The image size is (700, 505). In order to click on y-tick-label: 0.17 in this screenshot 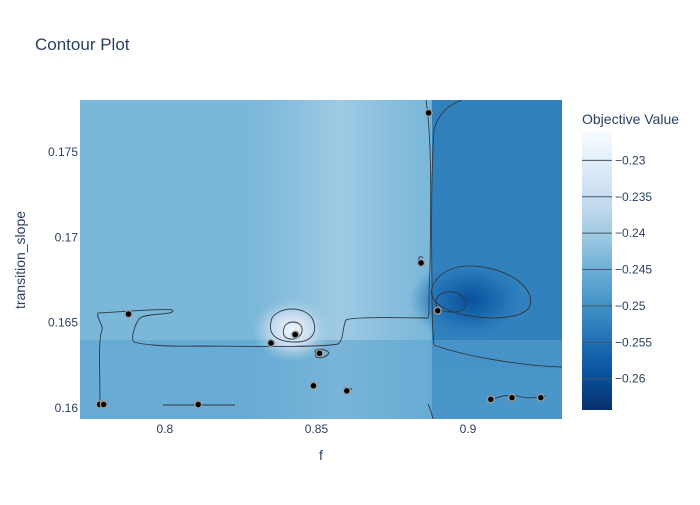, I will do `click(67, 237)`.